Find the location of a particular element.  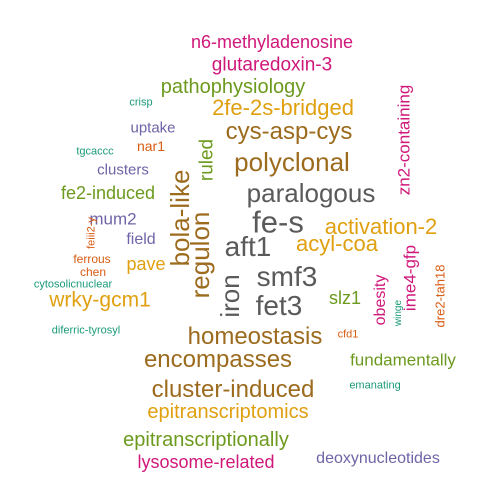

word-item: encompasses is located at coordinates (218, 359).